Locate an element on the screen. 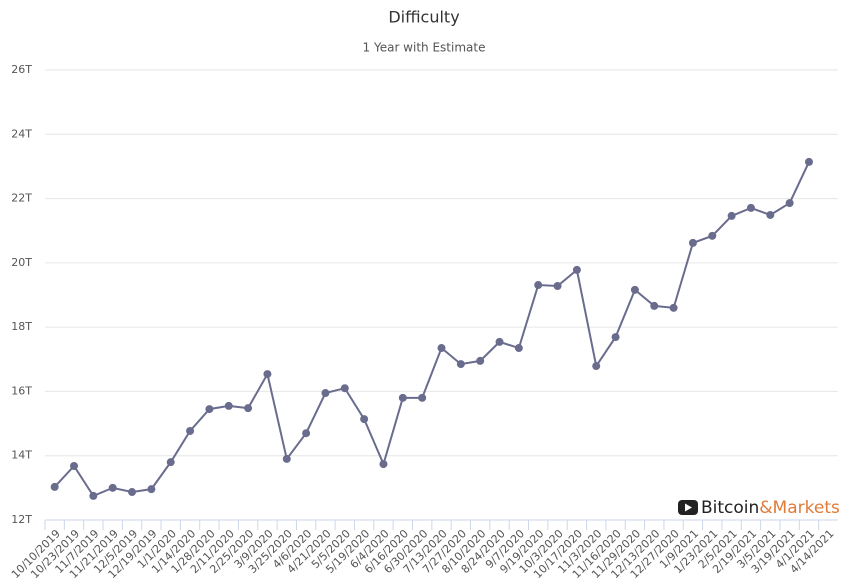 The height and width of the screenshot is (585, 849). logo-play is located at coordinates (688, 507).